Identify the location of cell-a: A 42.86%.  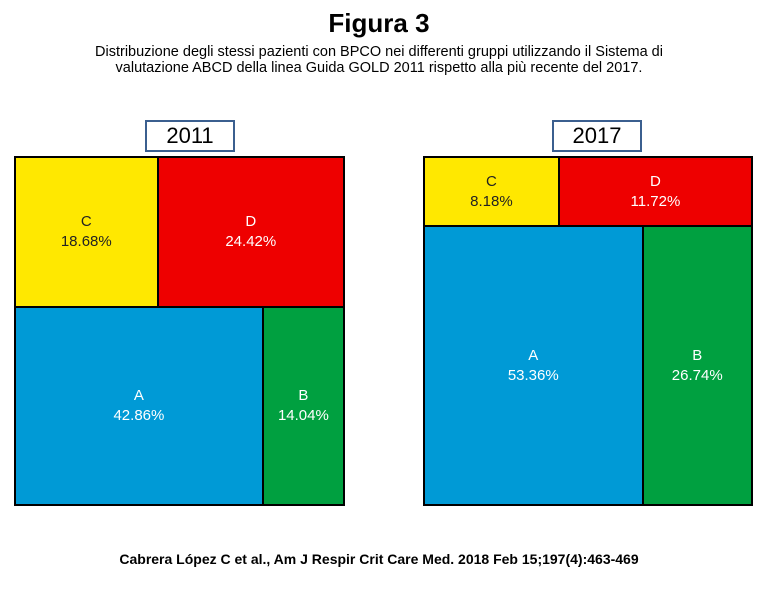
(139, 405).